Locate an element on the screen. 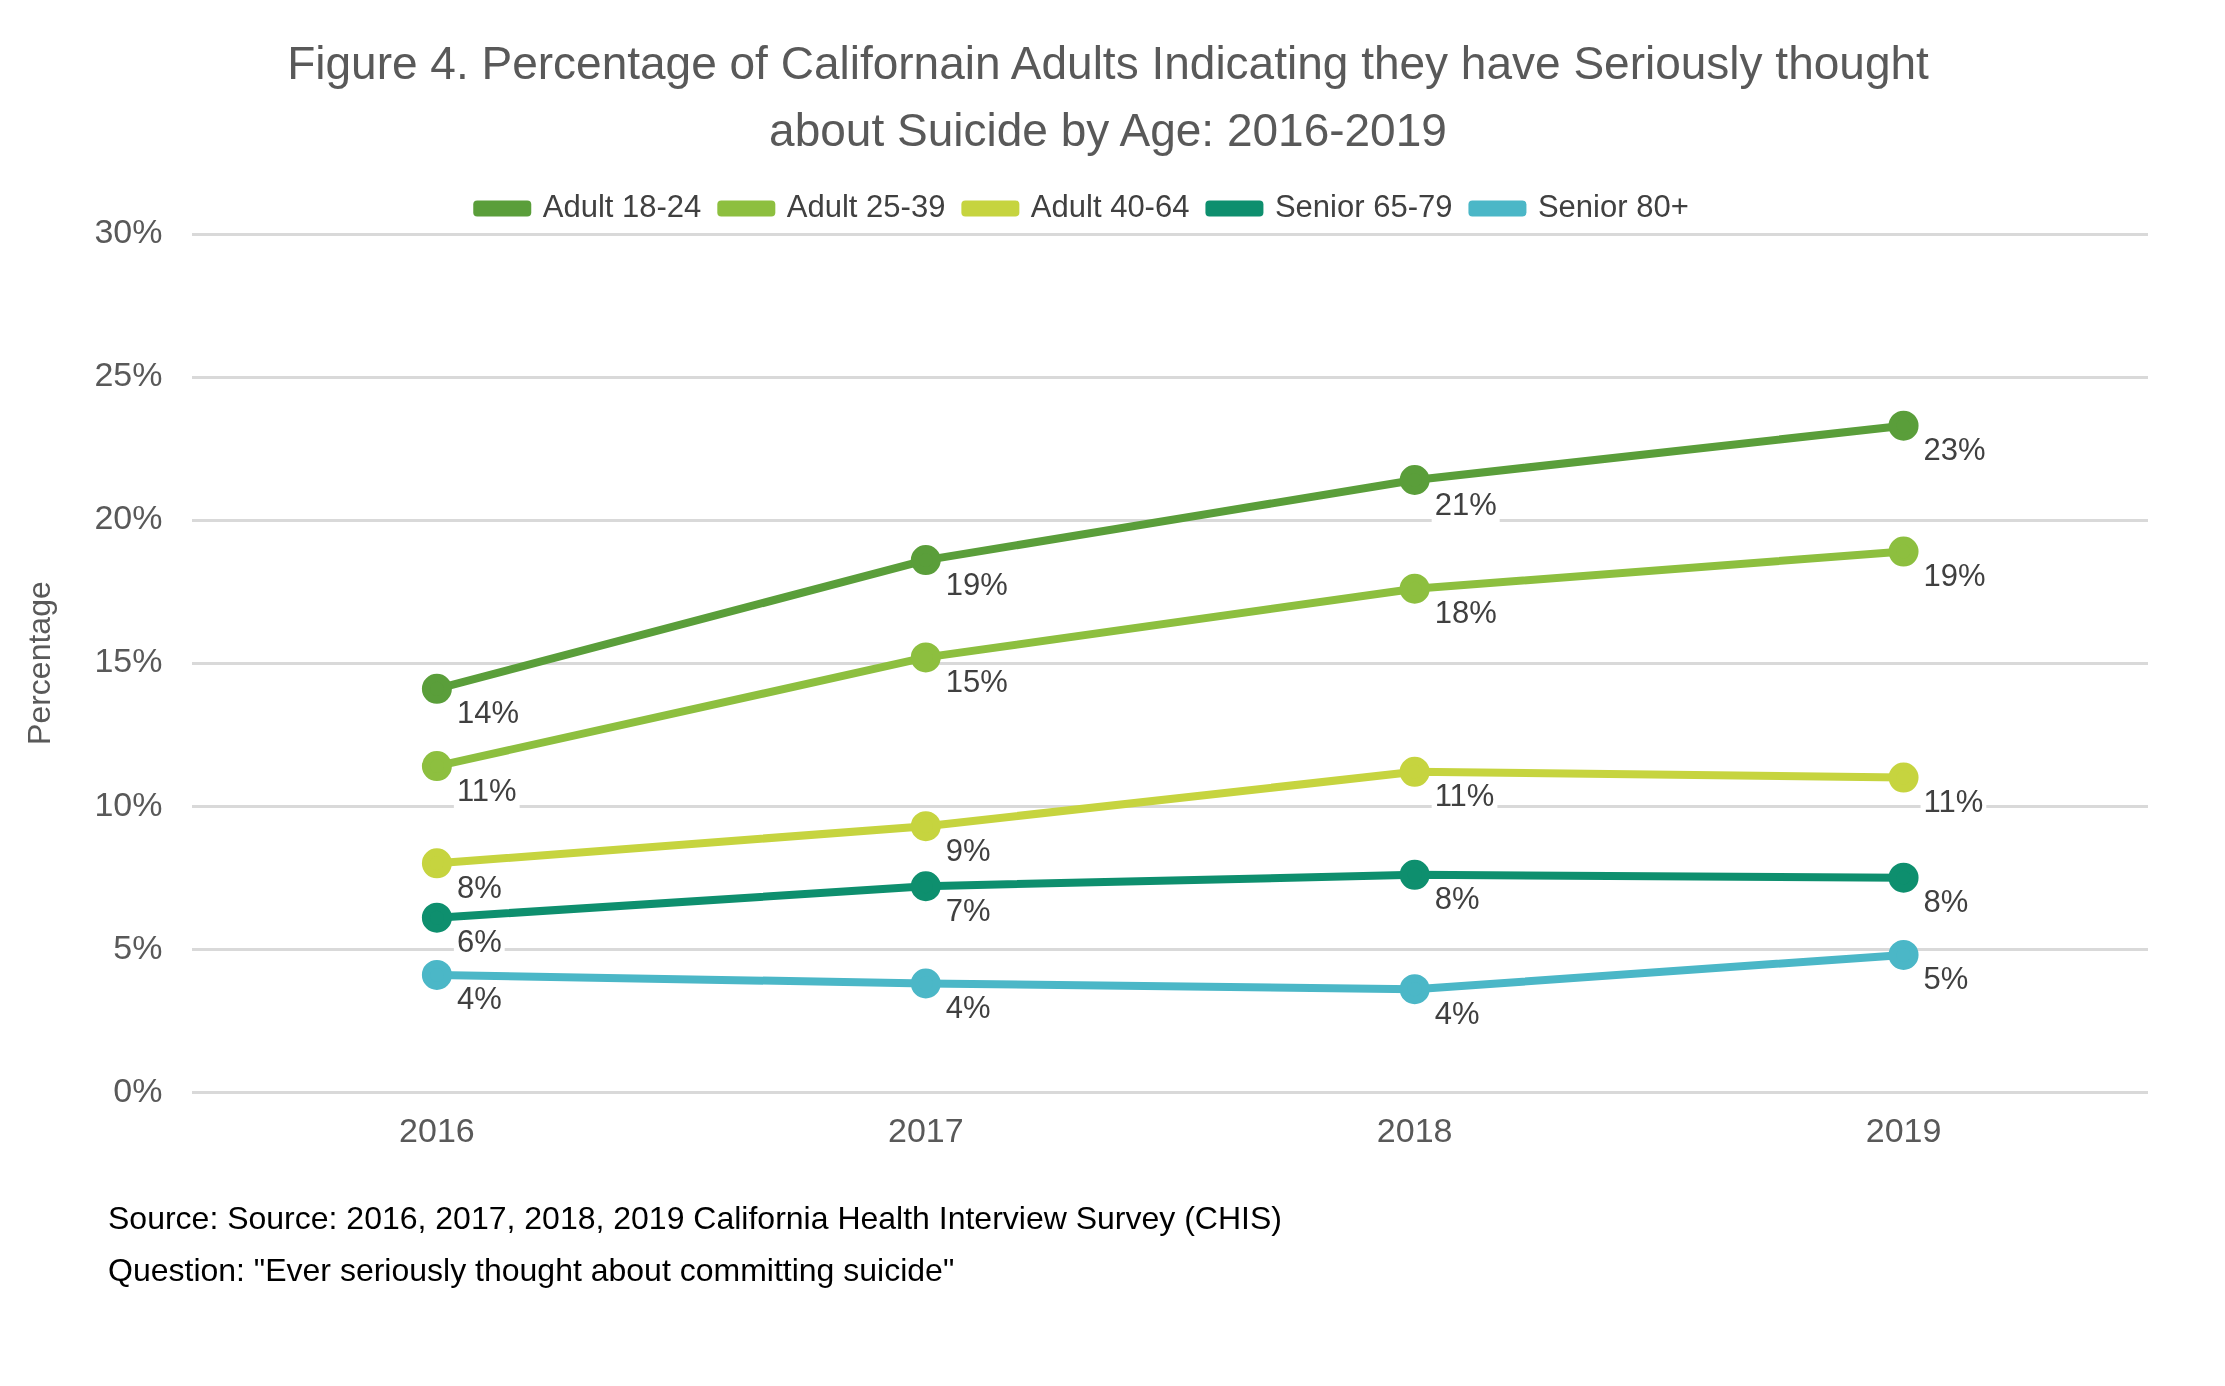 This screenshot has width=2225, height=1386. data-label: 21% is located at coordinates (1465, 504).